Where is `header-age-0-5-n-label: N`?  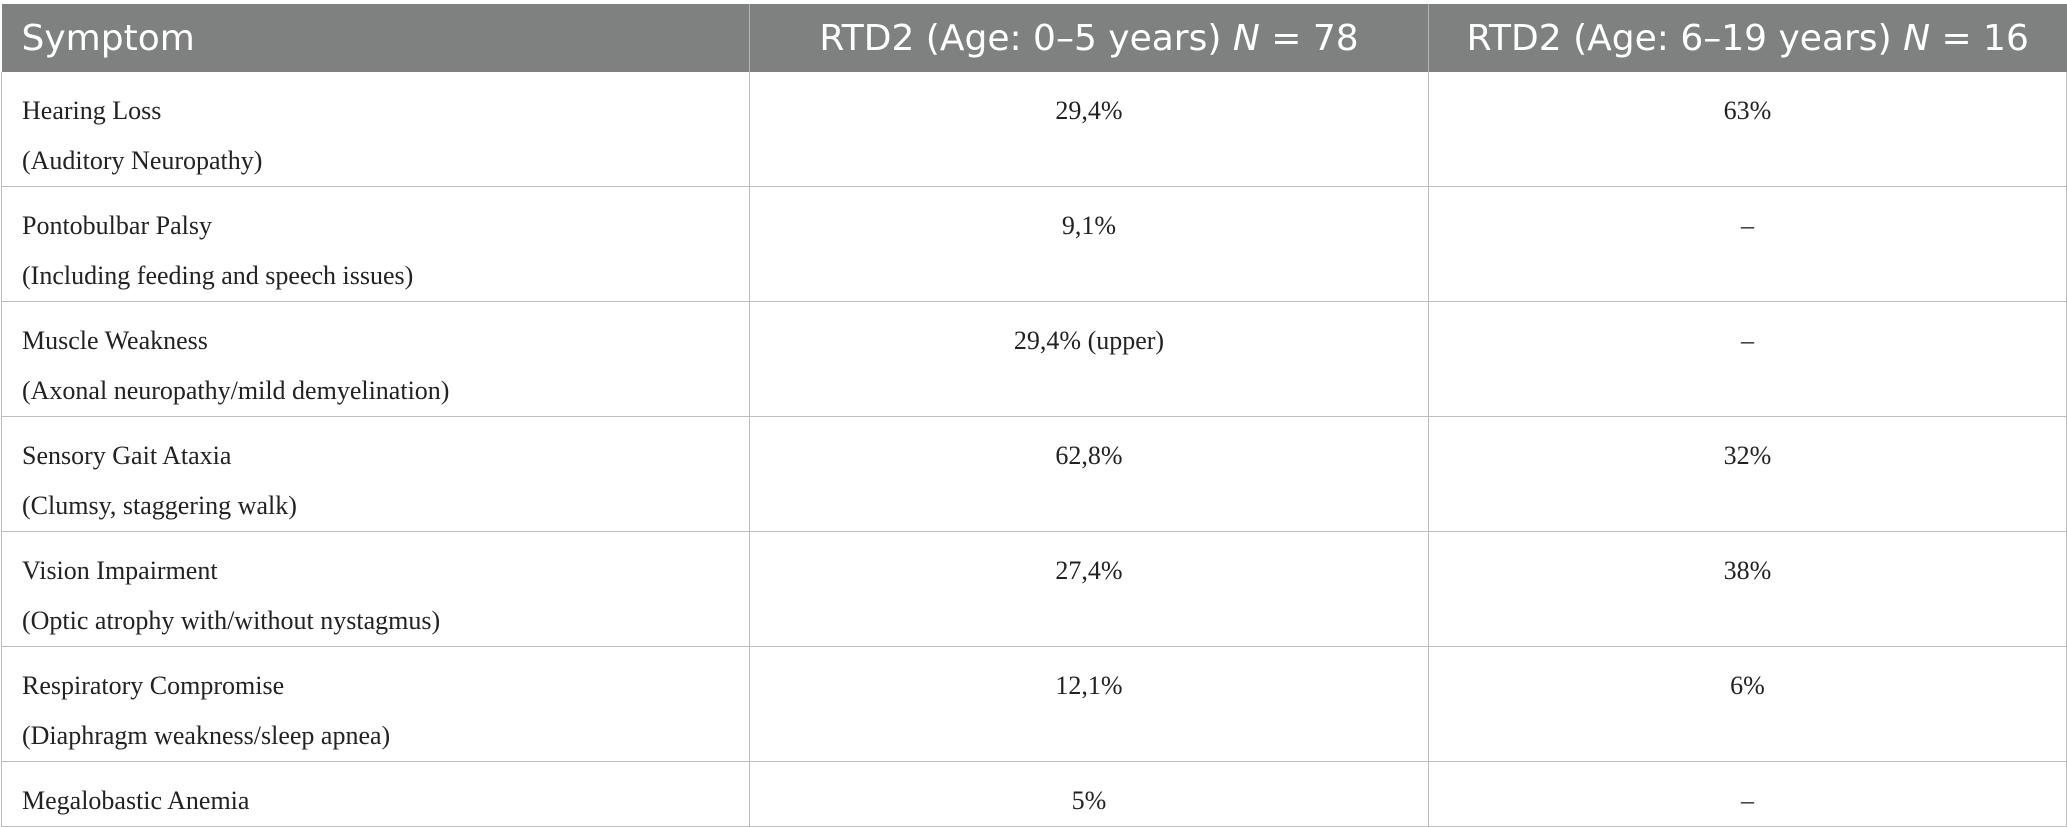 header-age-0-5-n-label: N is located at coordinates (1246, 38).